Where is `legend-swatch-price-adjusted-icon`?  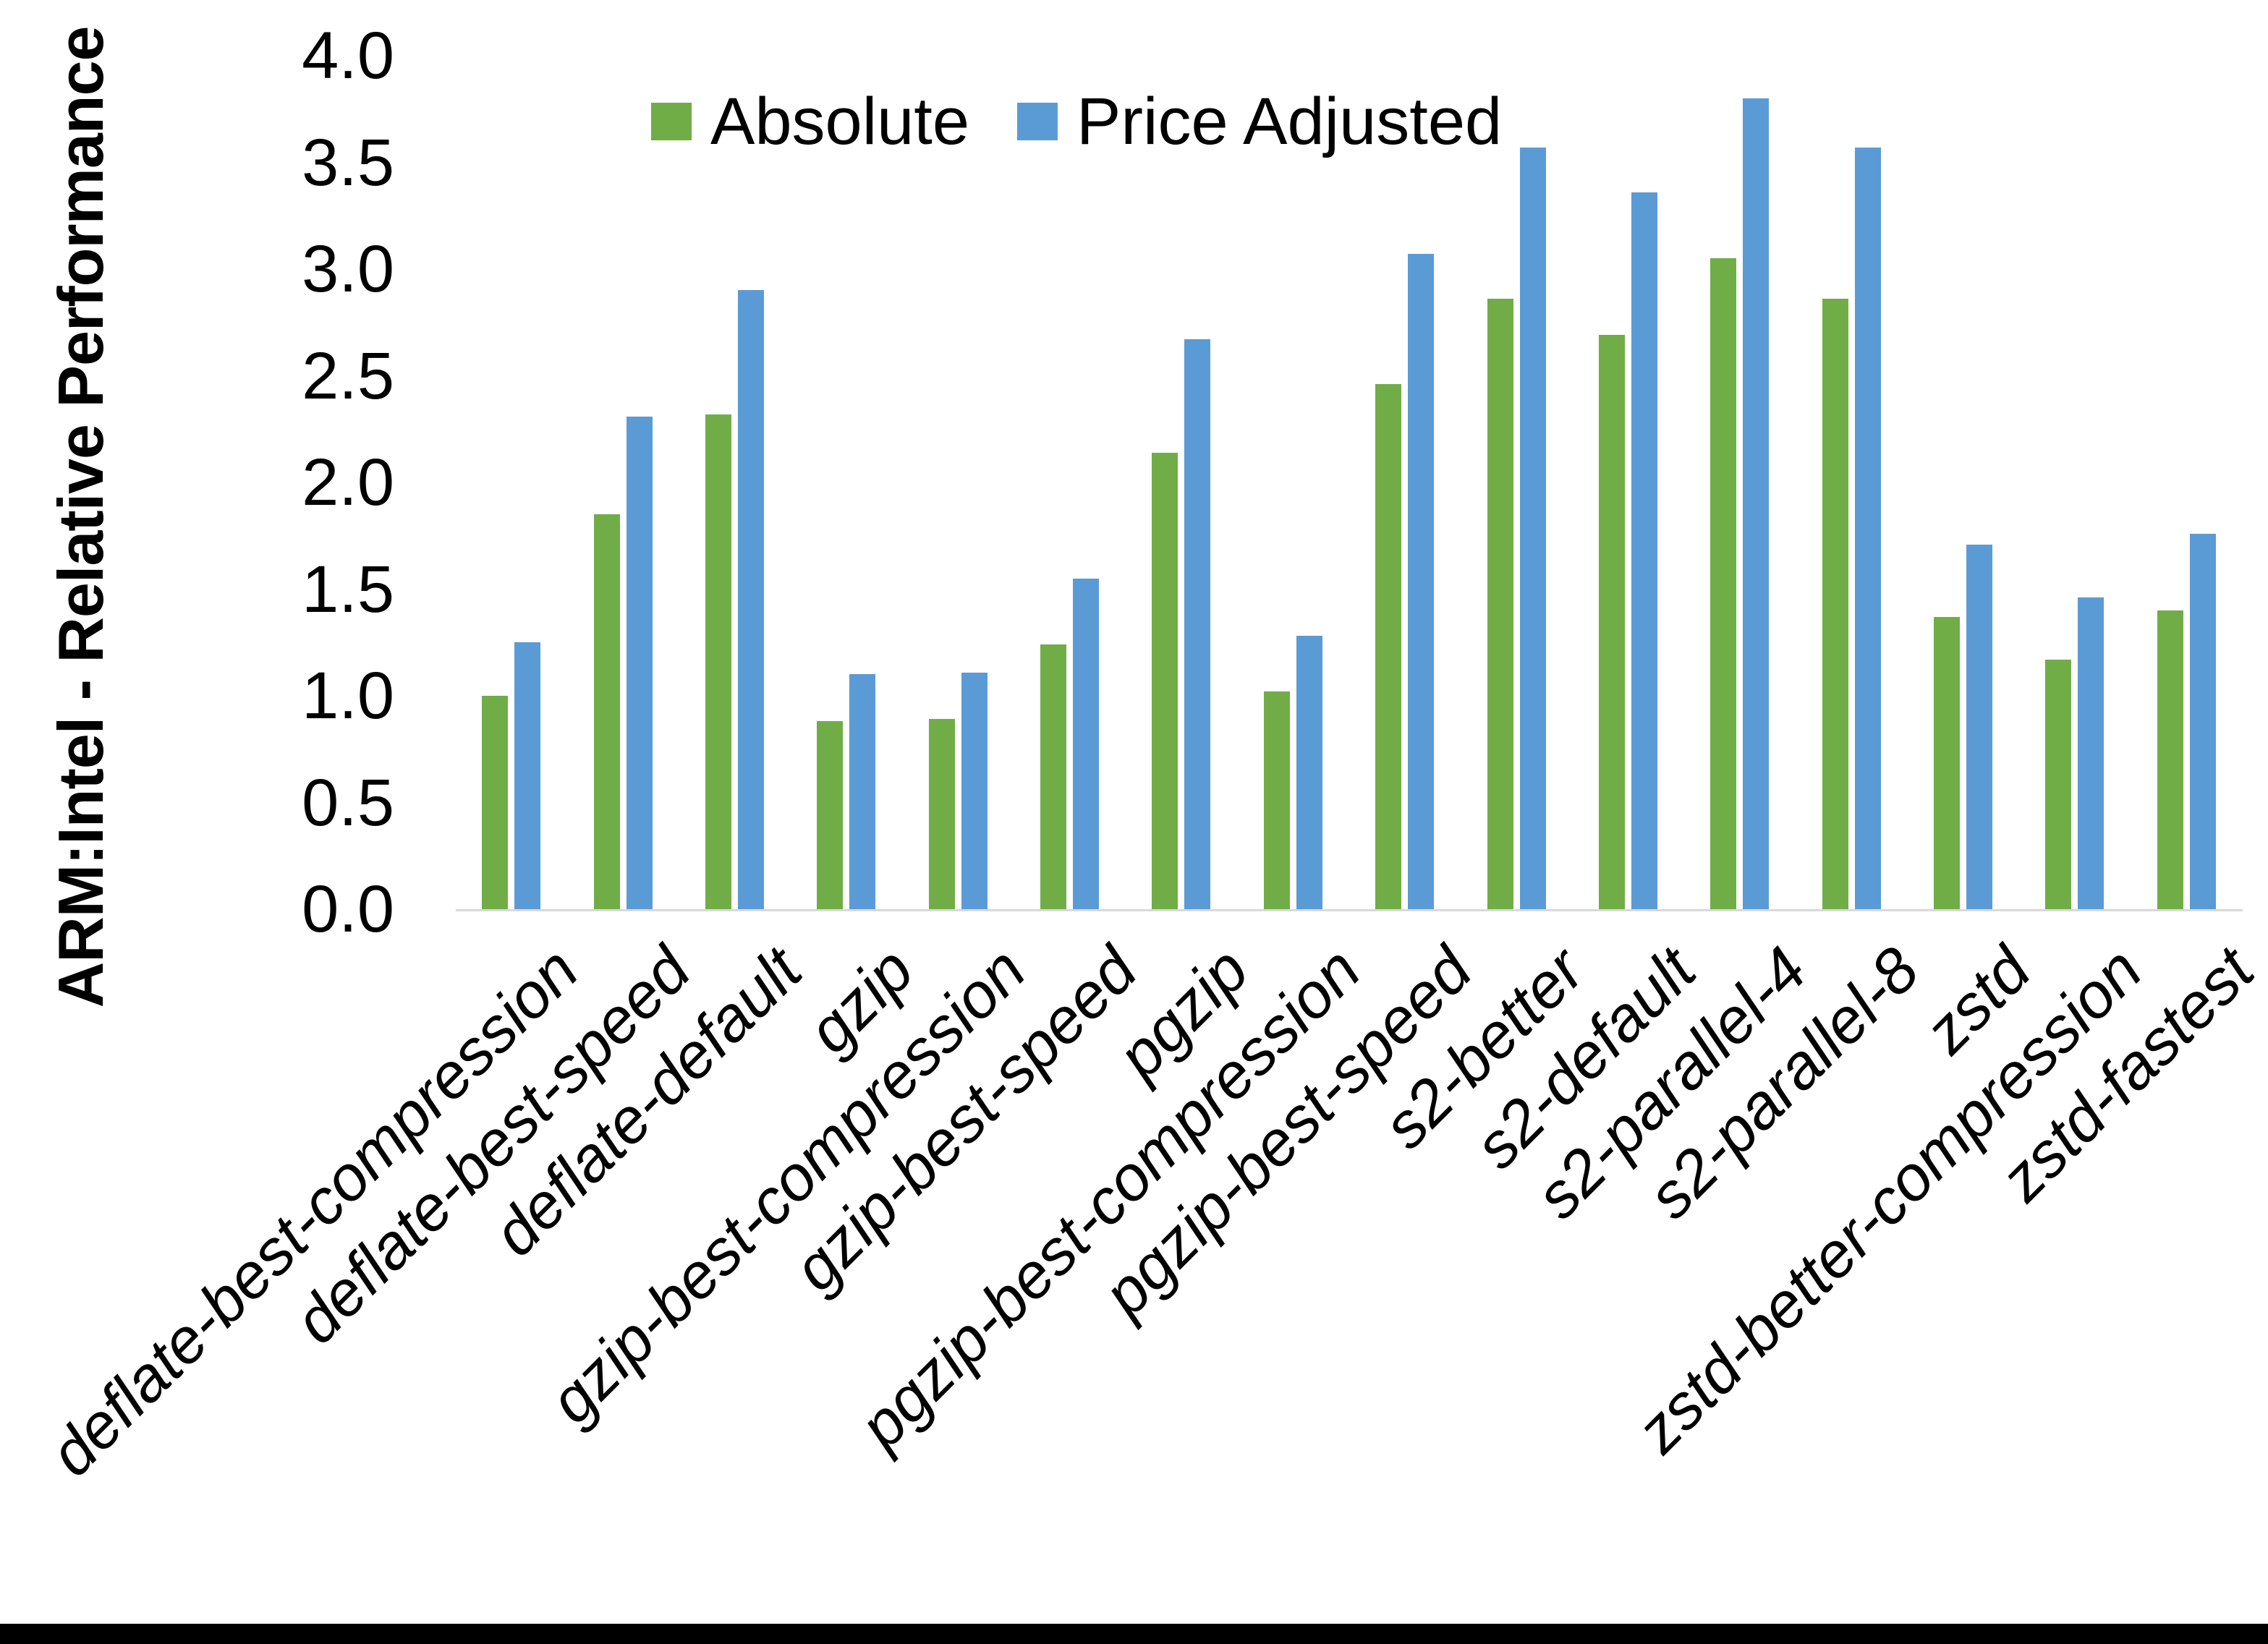
legend-swatch-price-adjusted-icon is located at coordinates (1037, 121).